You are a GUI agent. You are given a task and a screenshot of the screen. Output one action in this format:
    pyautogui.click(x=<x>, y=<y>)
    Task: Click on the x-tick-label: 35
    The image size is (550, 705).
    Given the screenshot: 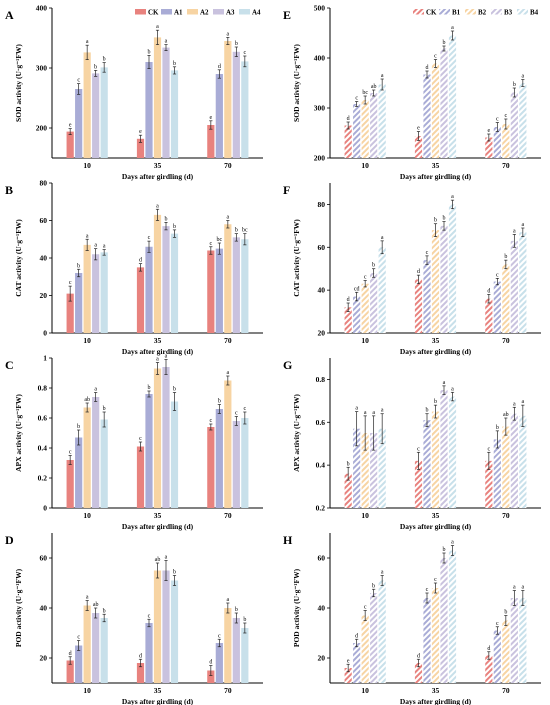 What is the action you would take?
    pyautogui.click(x=158, y=165)
    